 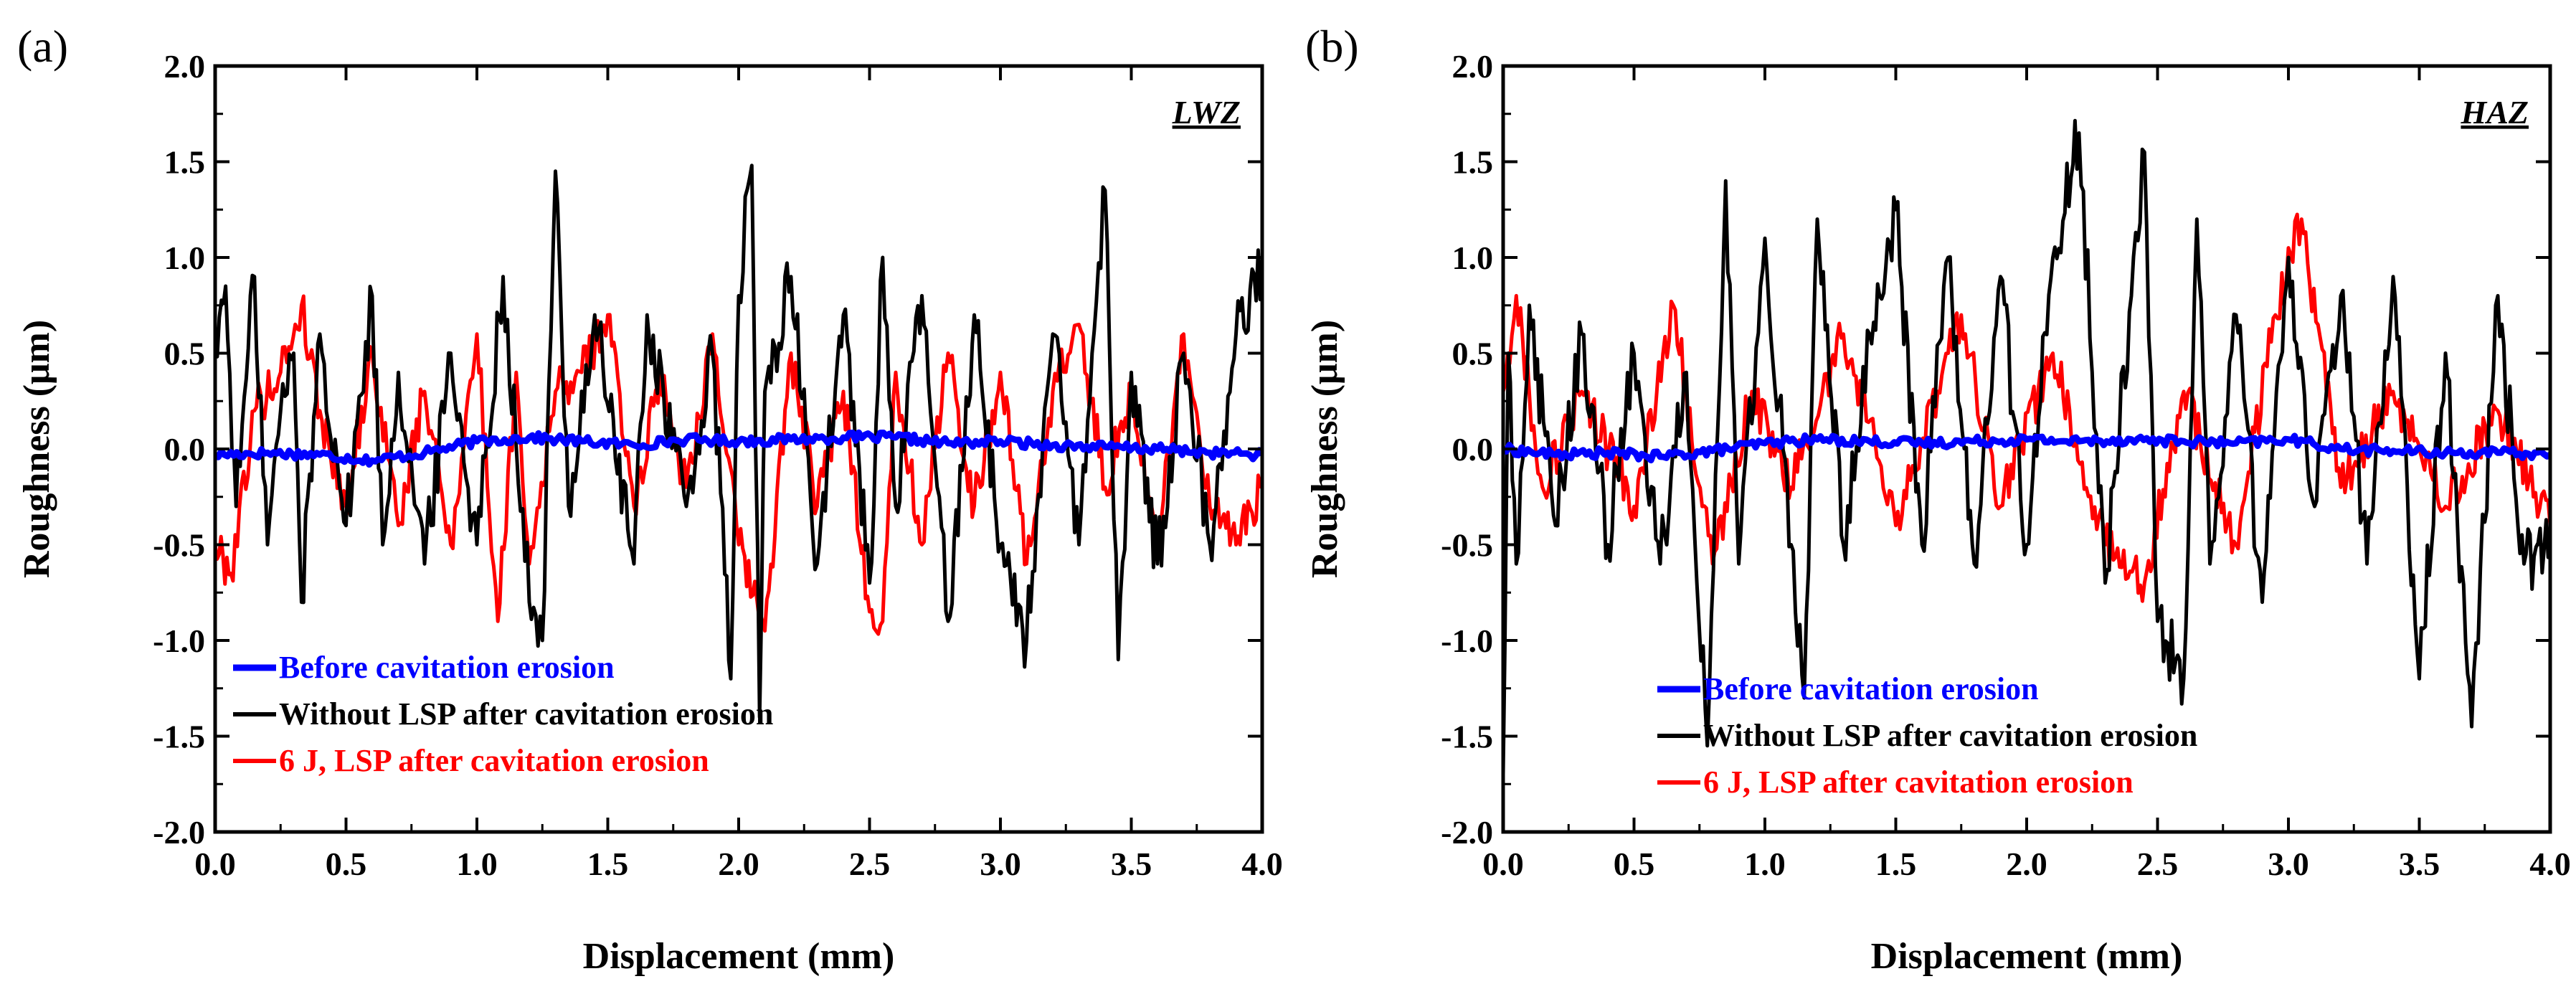 I want to click on region-label: HAZ, so click(x=2494, y=112).